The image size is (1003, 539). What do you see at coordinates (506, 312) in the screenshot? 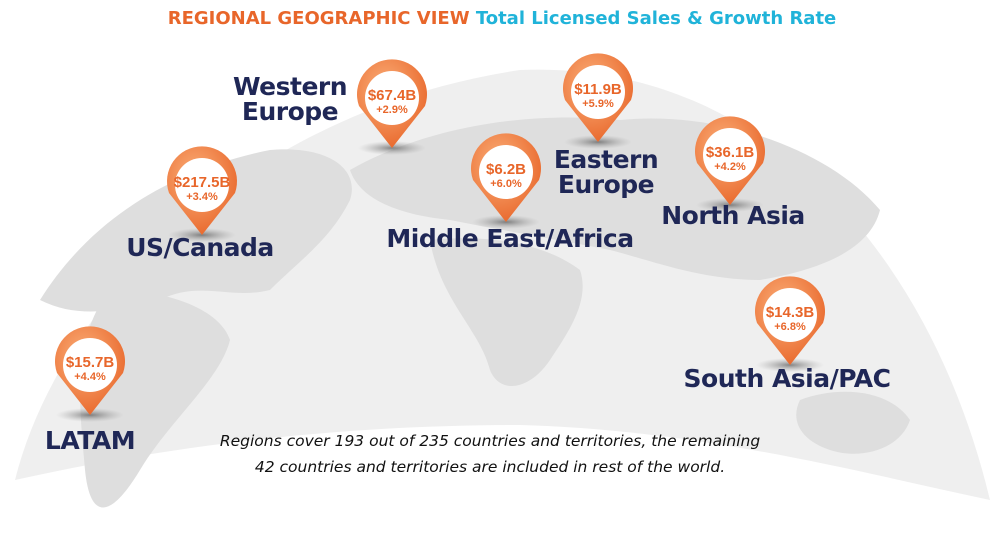
I see `africa` at bounding box center [506, 312].